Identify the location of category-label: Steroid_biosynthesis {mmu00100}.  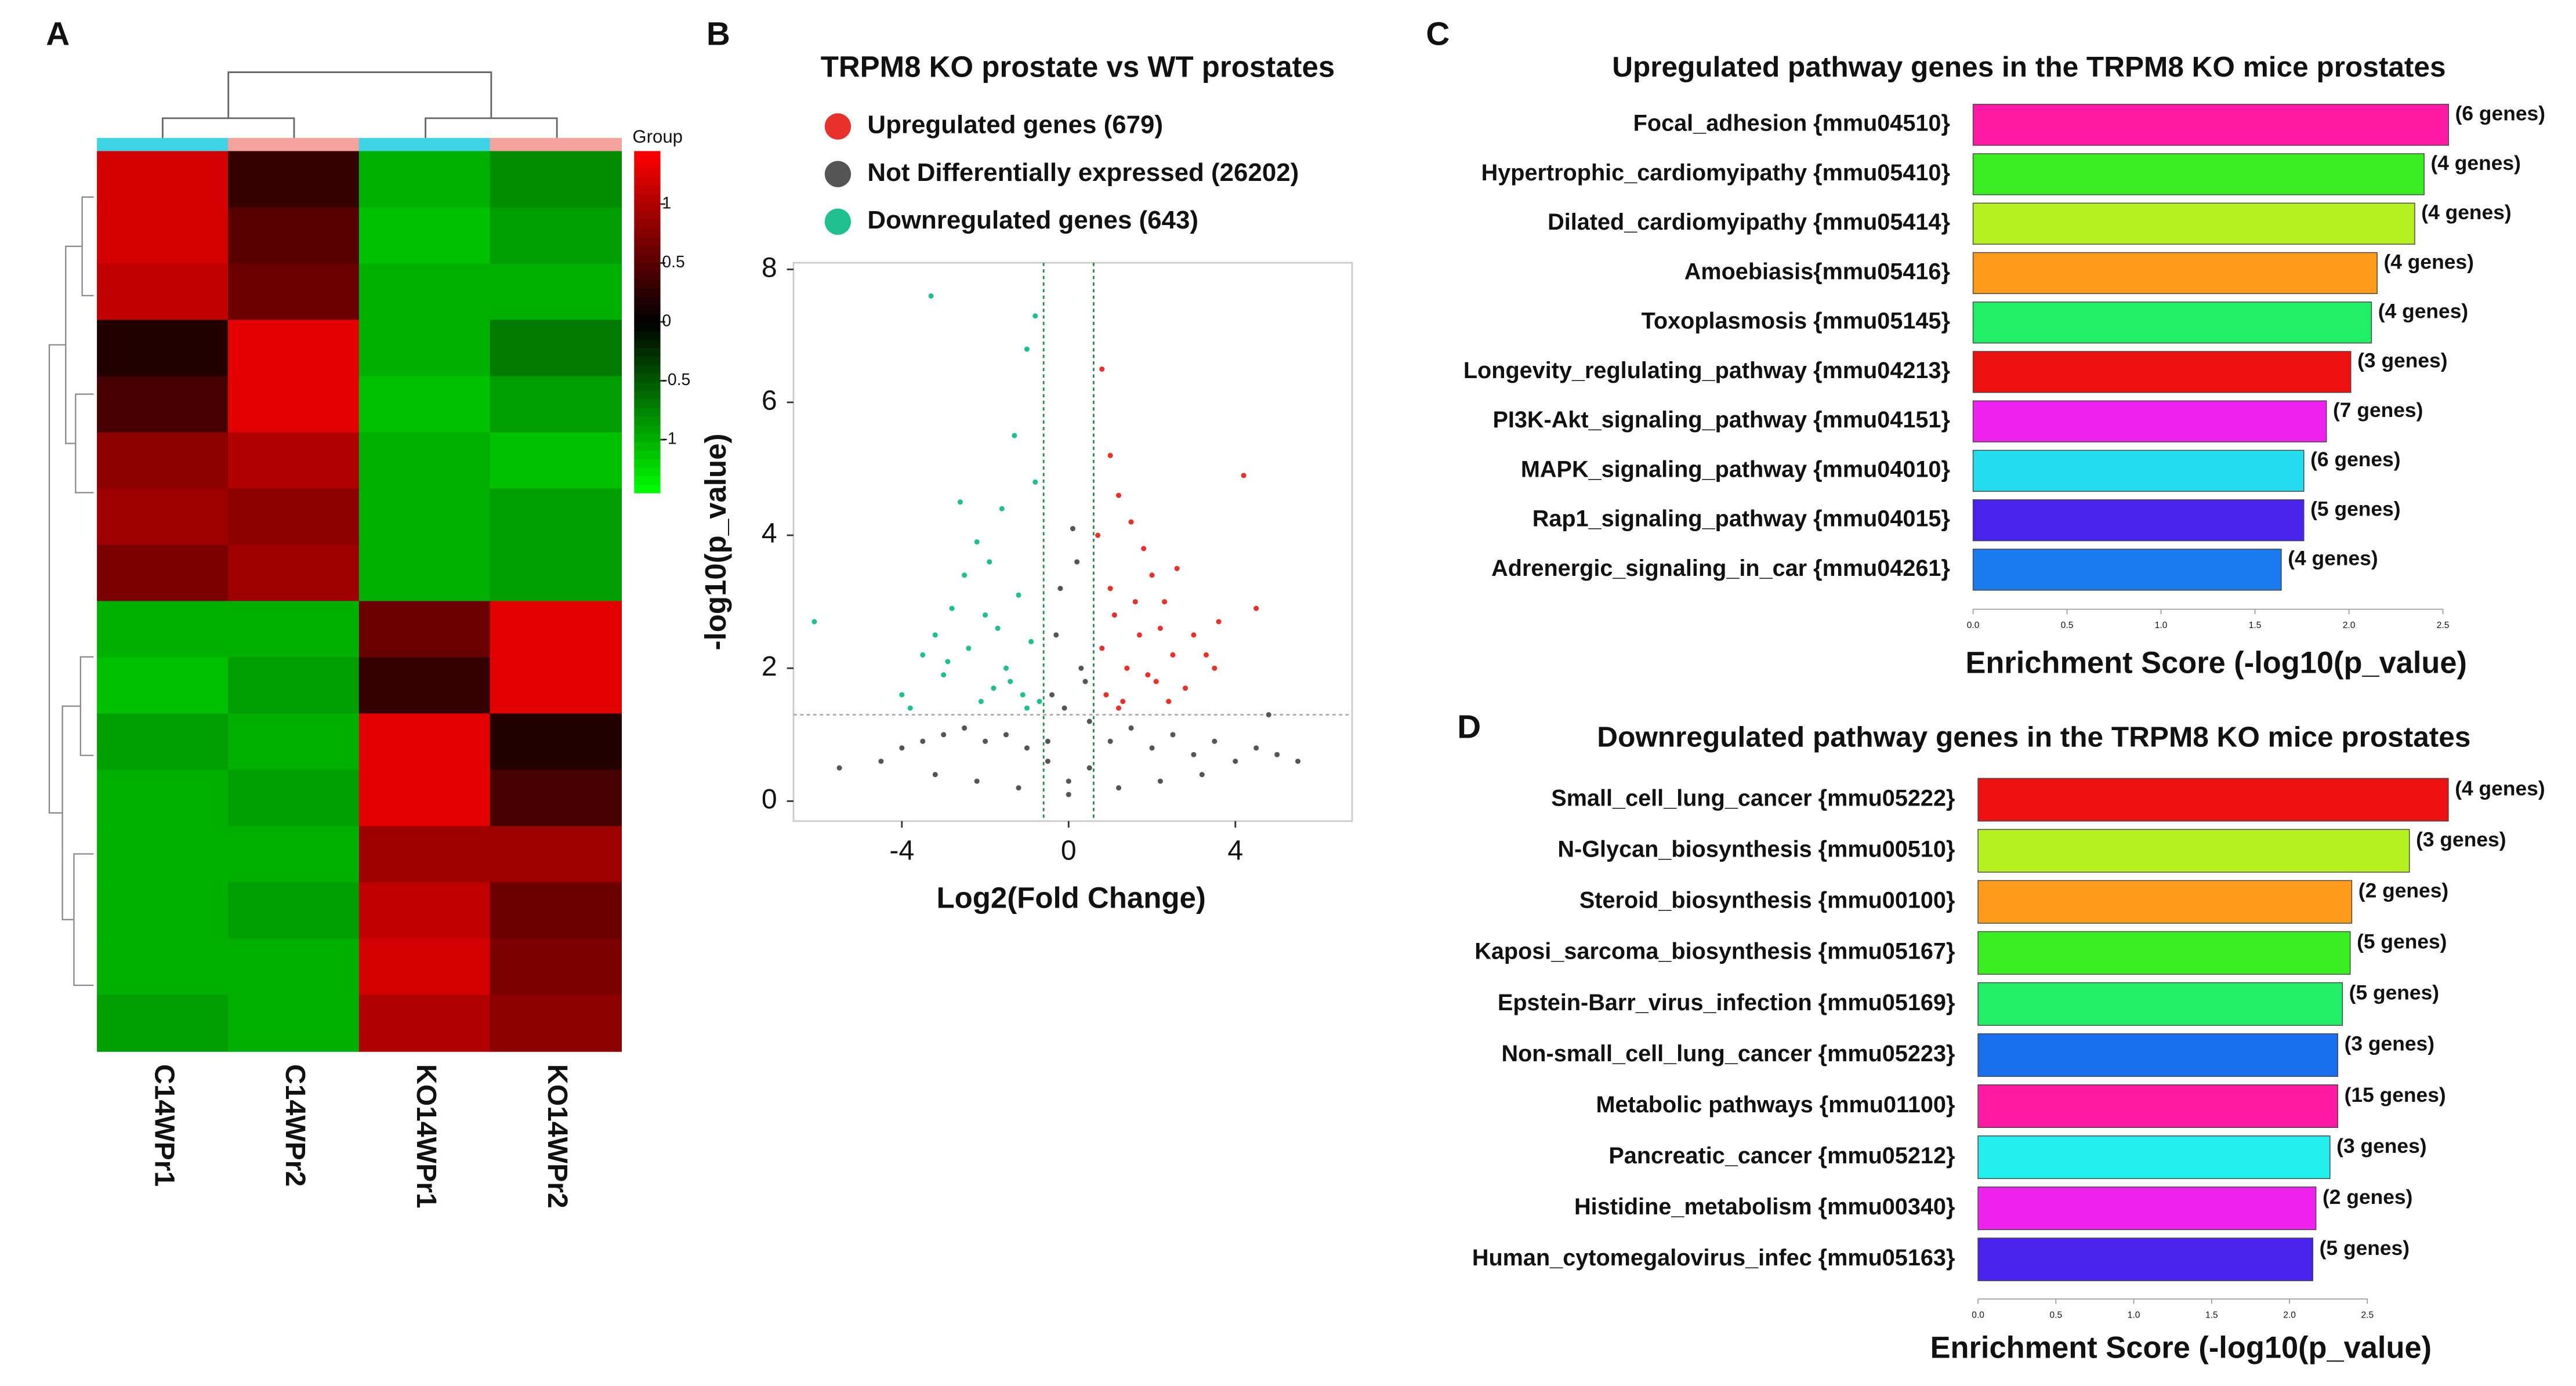
(1767, 900).